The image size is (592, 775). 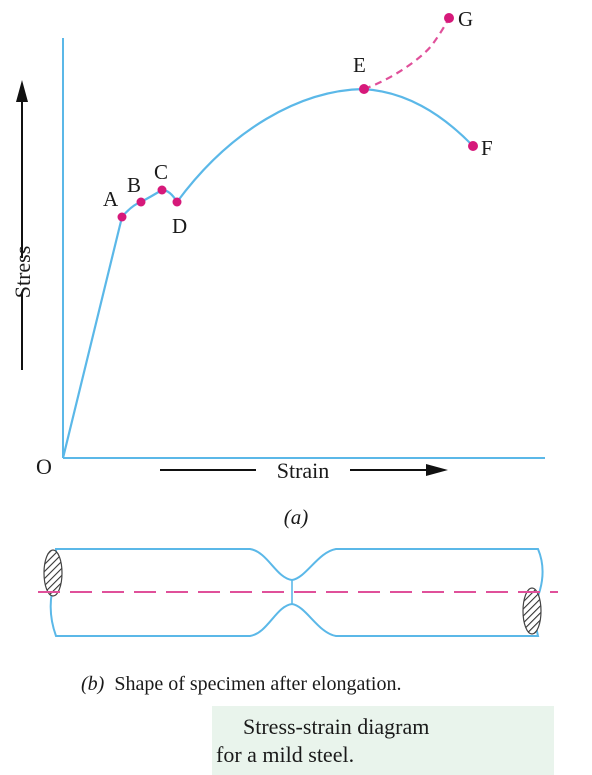 What do you see at coordinates (364, 89) in the screenshot?
I see `point-e` at bounding box center [364, 89].